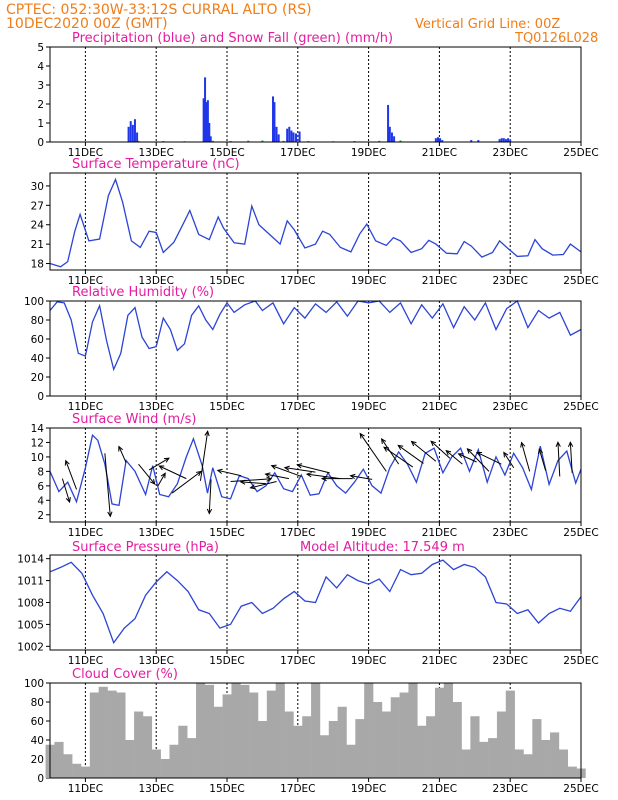  Describe the element at coordinates (37, 187) in the screenshot. I see `temperature-y-tick-label: 30` at that location.